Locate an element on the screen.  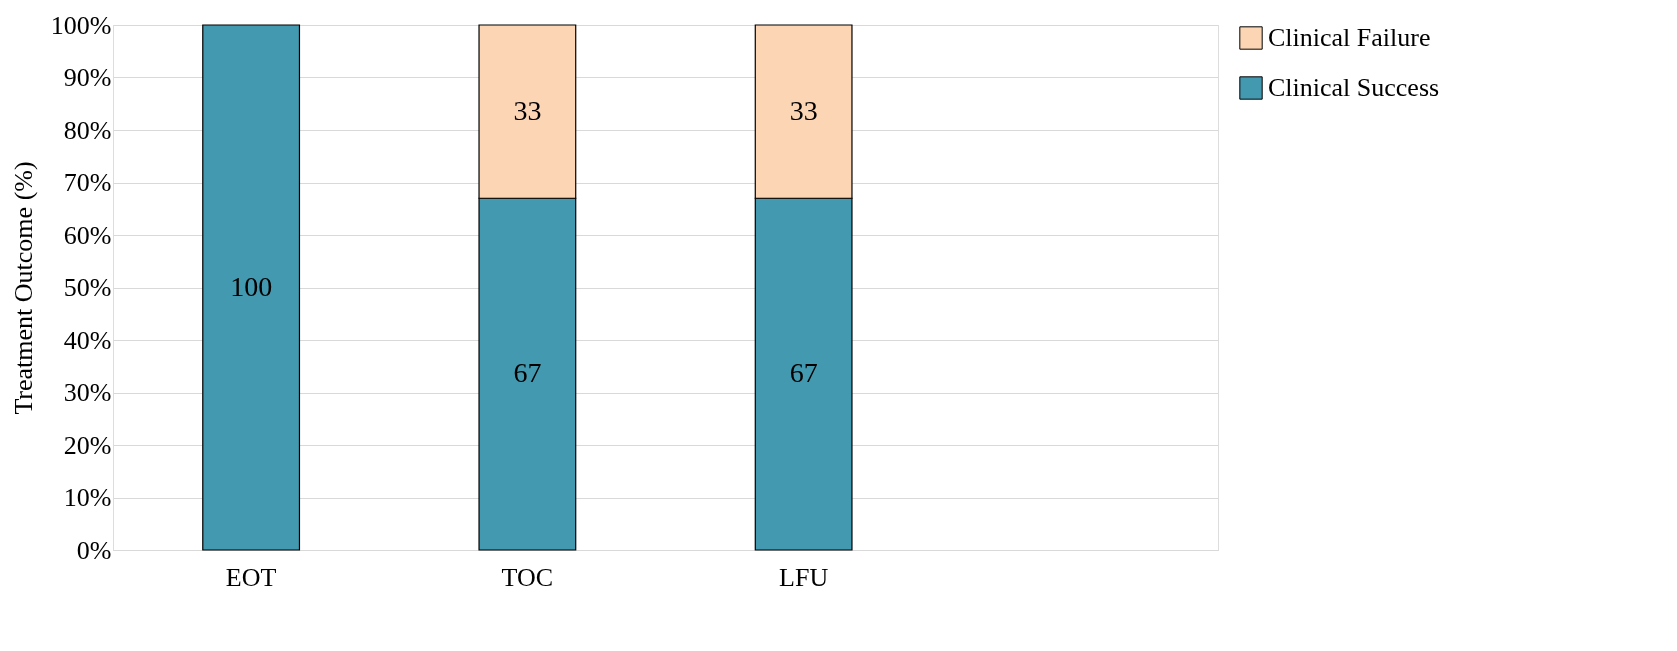
y-axis-title: Treatment Outcome (%) is located at coordinates (23, 288).